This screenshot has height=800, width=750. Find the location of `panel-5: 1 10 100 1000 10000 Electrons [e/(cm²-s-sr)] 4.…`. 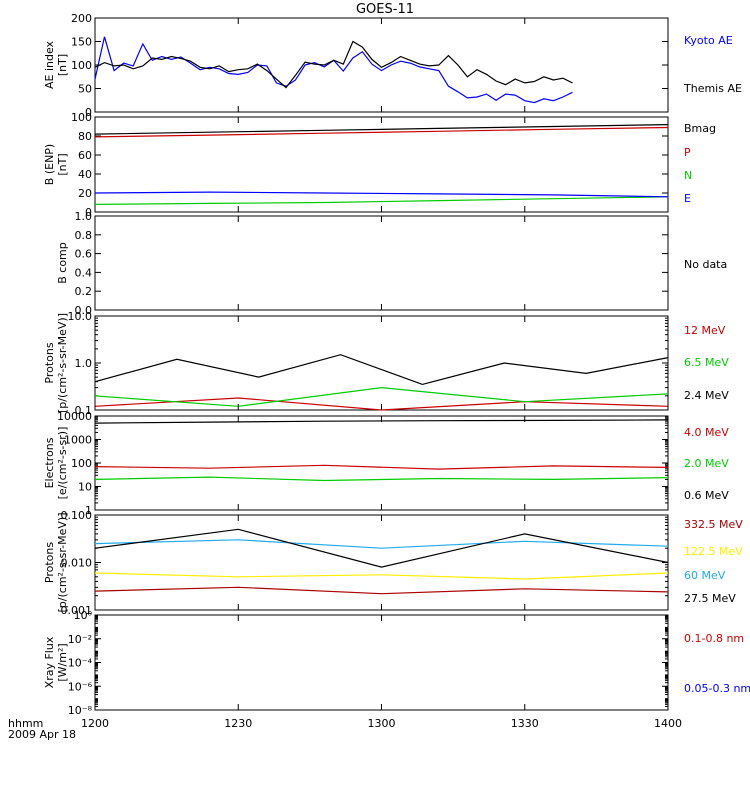

panel-5: 1 10 100 1000 10000 Electrons [e/(cm²-s-sr)] 4.… is located at coordinates (386, 463).